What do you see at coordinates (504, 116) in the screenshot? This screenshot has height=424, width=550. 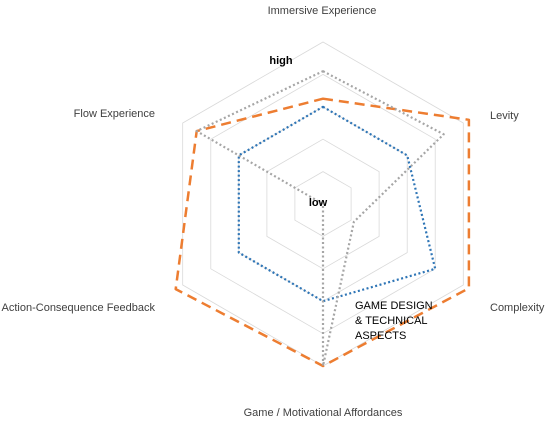 I see `axis-label-levity: Levity` at bounding box center [504, 116].